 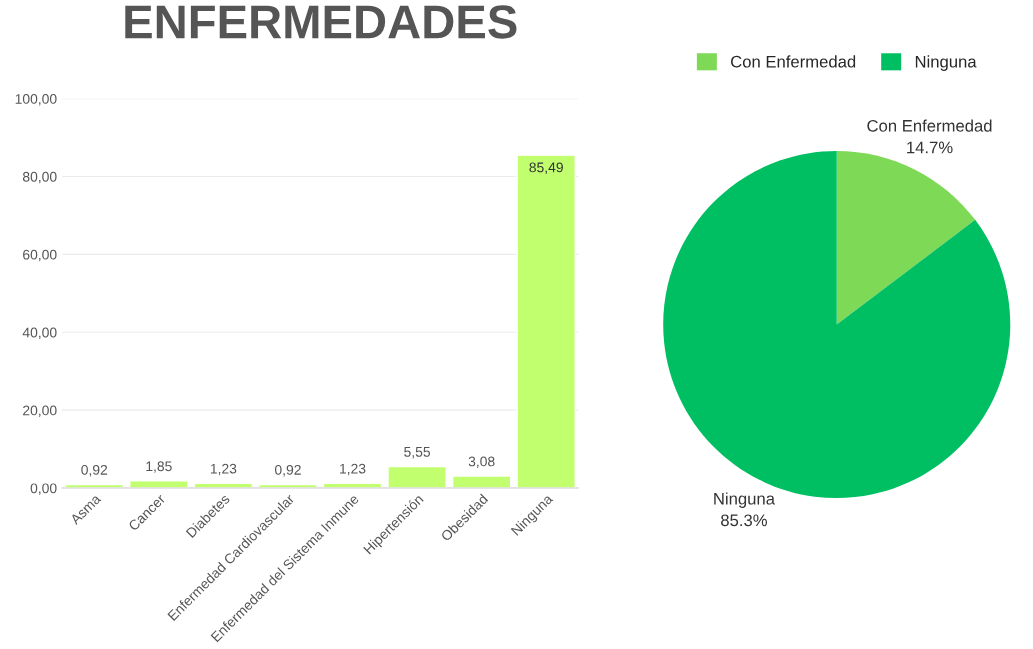 What do you see at coordinates (36, 99) in the screenshot?
I see `y-tick-label: 100,00` at bounding box center [36, 99].